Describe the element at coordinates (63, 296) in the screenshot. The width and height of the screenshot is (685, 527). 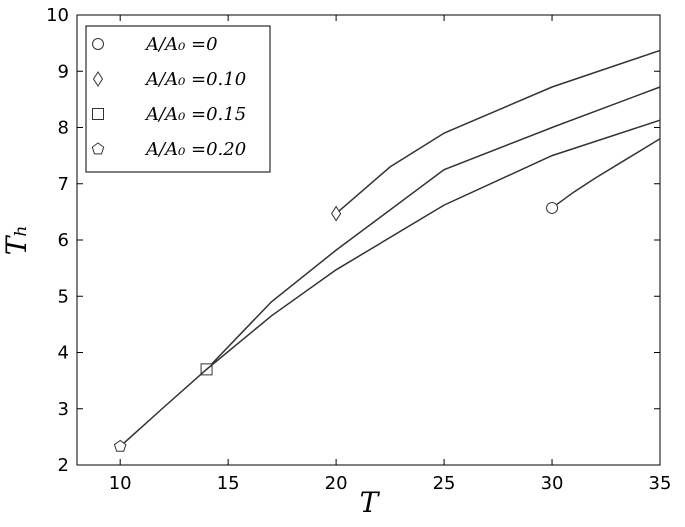
I see `y-tick-label: 5` at that location.